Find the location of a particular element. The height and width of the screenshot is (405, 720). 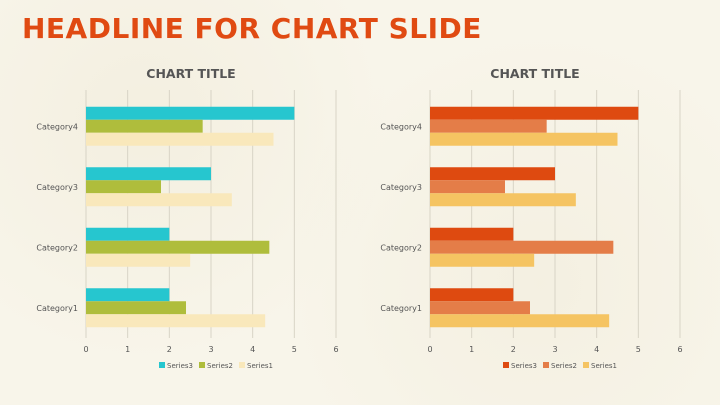

slide-headline: HEADLINE FOR CHART SLIDE is located at coordinates (252, 28).